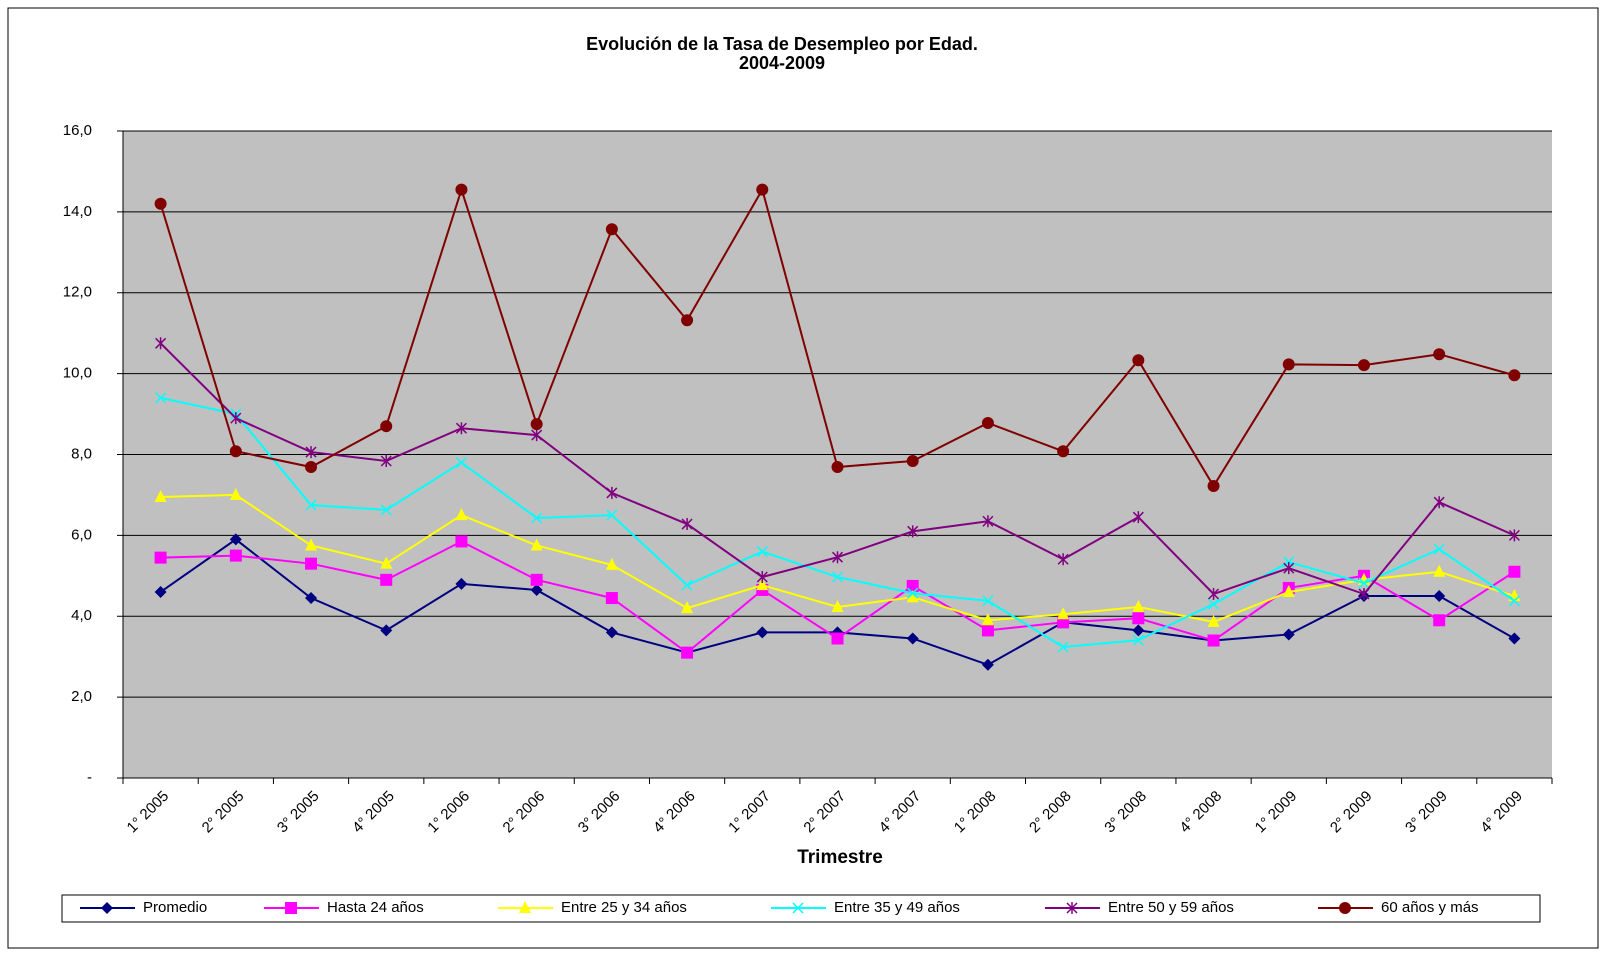  I want to click on y-tick-label: 10,0, so click(77, 373).